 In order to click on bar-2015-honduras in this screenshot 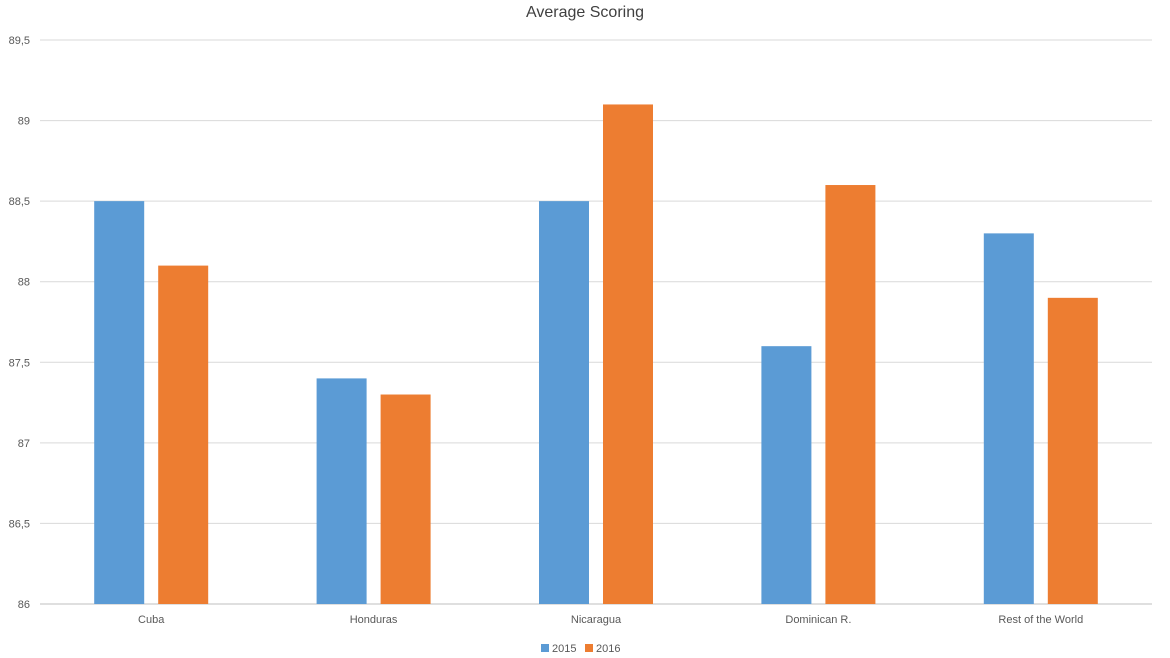, I will do `click(341, 491)`.